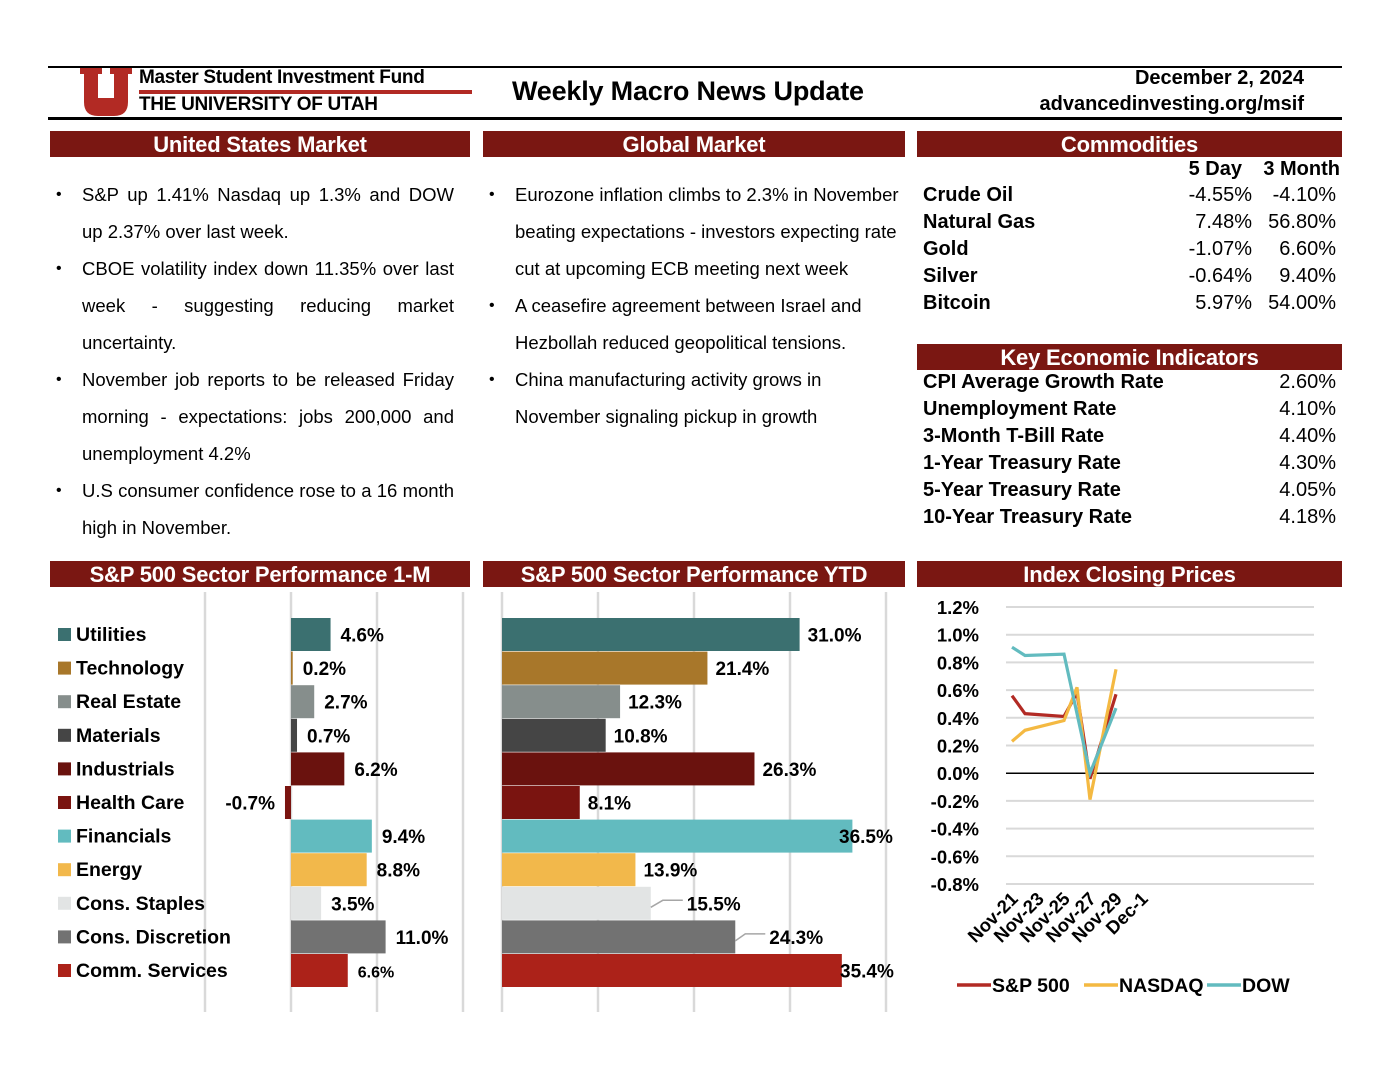 The width and height of the screenshot is (1392, 1082). I want to click on commodity-row: Gold -1.07% 6.60%, so click(1129, 251).